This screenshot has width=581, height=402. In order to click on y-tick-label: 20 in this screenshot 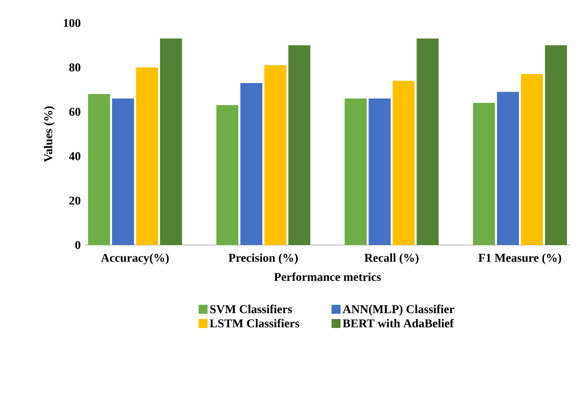, I will do `click(74, 200)`.